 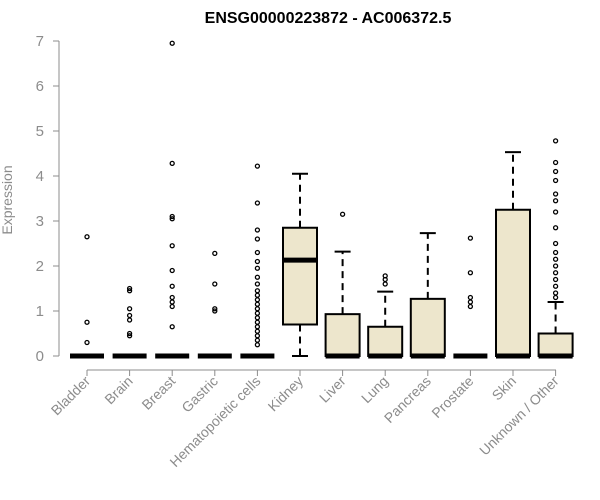 What do you see at coordinates (504, 388) in the screenshot?
I see `x-tick-label: Skin` at bounding box center [504, 388].